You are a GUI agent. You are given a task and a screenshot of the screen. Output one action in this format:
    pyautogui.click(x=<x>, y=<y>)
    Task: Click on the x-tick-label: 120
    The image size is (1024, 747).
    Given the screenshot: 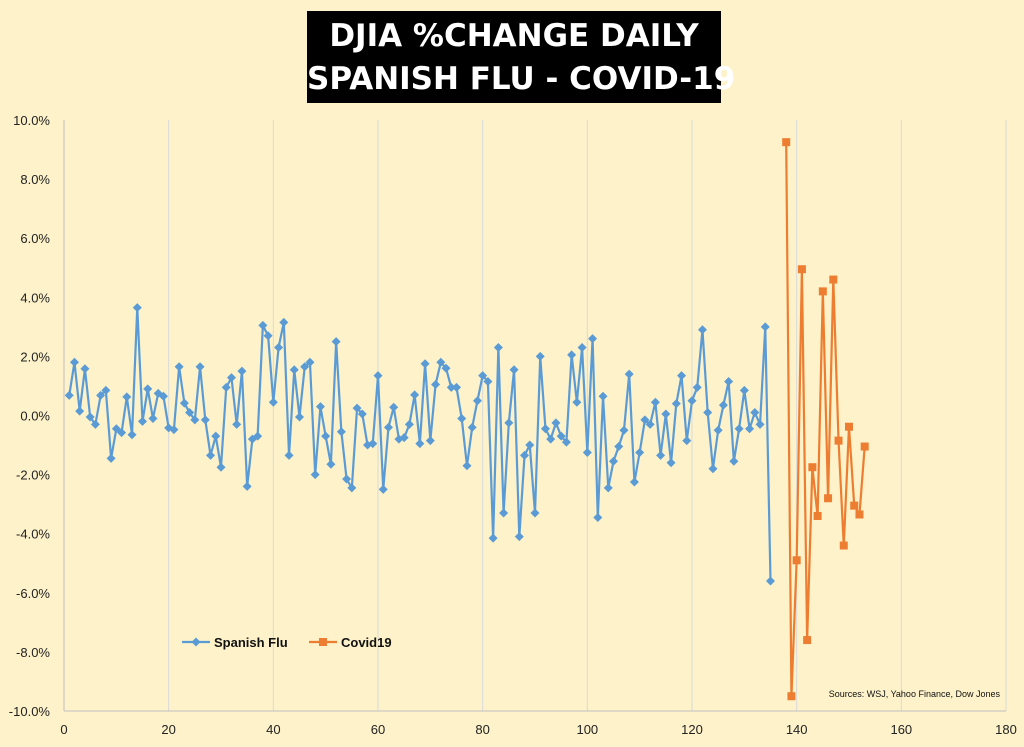 What is the action you would take?
    pyautogui.click(x=692, y=729)
    